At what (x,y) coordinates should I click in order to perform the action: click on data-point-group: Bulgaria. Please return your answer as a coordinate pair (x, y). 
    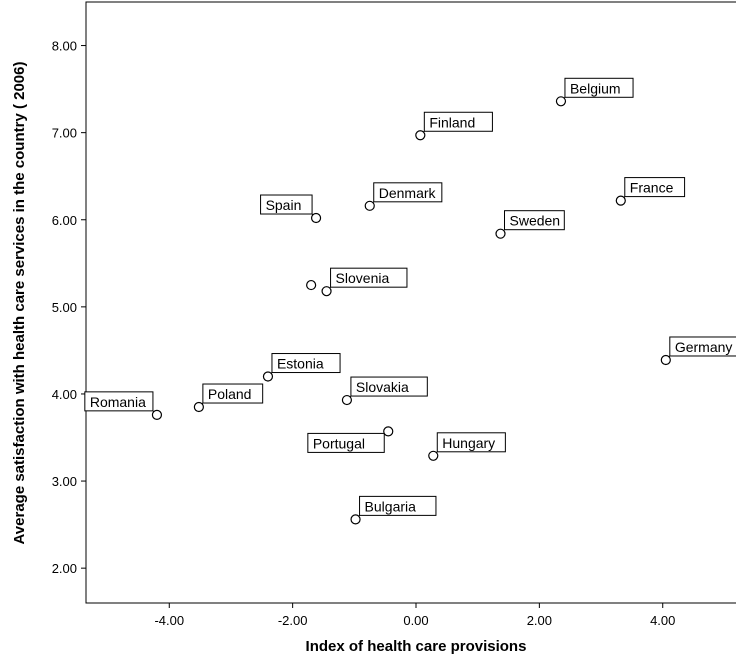
    Looking at the image, I should click on (393, 510).